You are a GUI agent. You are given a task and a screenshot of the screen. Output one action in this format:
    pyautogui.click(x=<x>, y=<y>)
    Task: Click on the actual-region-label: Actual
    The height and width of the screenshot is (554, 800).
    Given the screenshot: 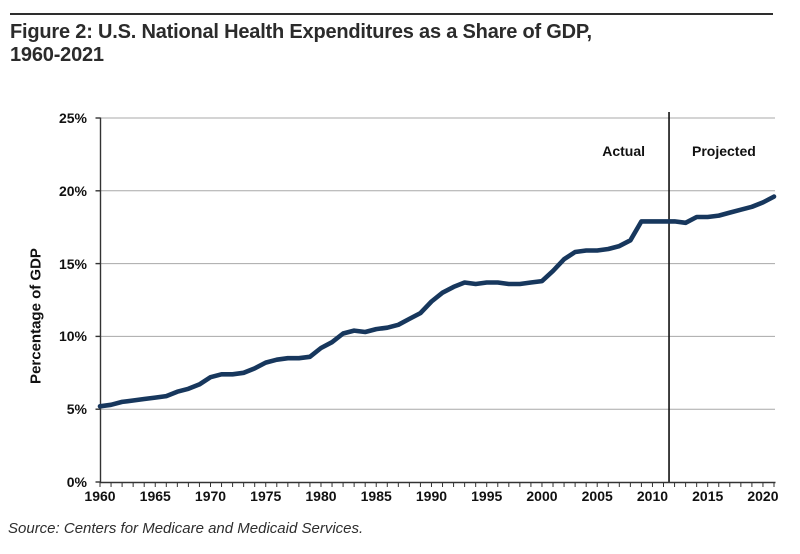 What is the action you would take?
    pyautogui.click(x=623, y=151)
    